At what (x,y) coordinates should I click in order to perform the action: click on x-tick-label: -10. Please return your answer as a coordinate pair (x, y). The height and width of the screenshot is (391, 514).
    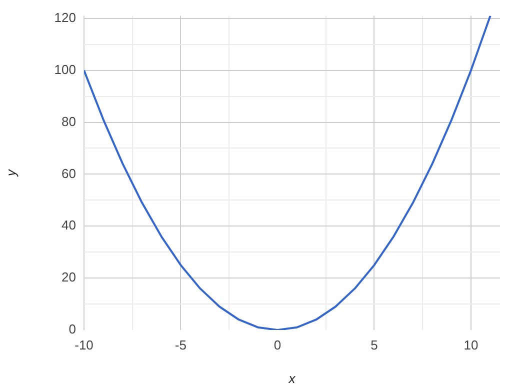
    Looking at the image, I should click on (84, 344).